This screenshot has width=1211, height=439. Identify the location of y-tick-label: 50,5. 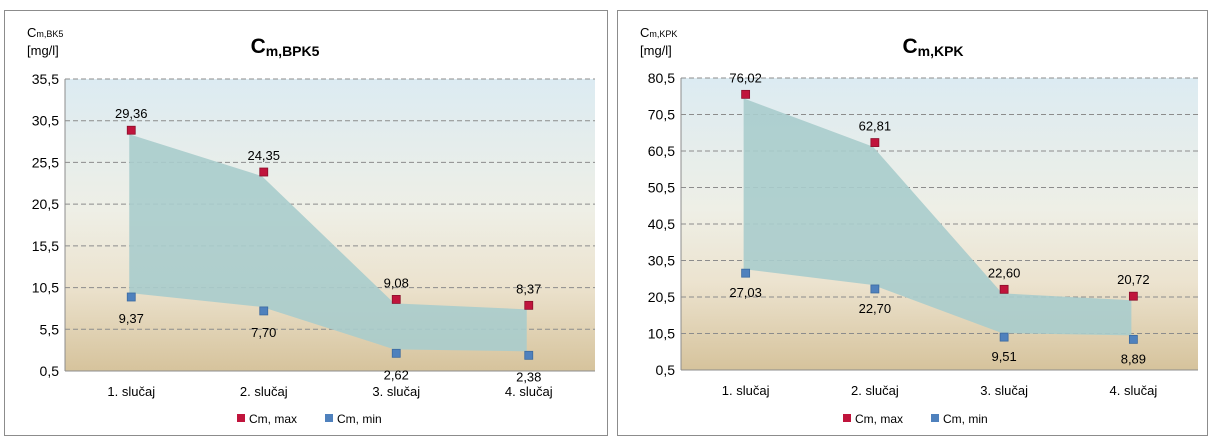
(661, 188).